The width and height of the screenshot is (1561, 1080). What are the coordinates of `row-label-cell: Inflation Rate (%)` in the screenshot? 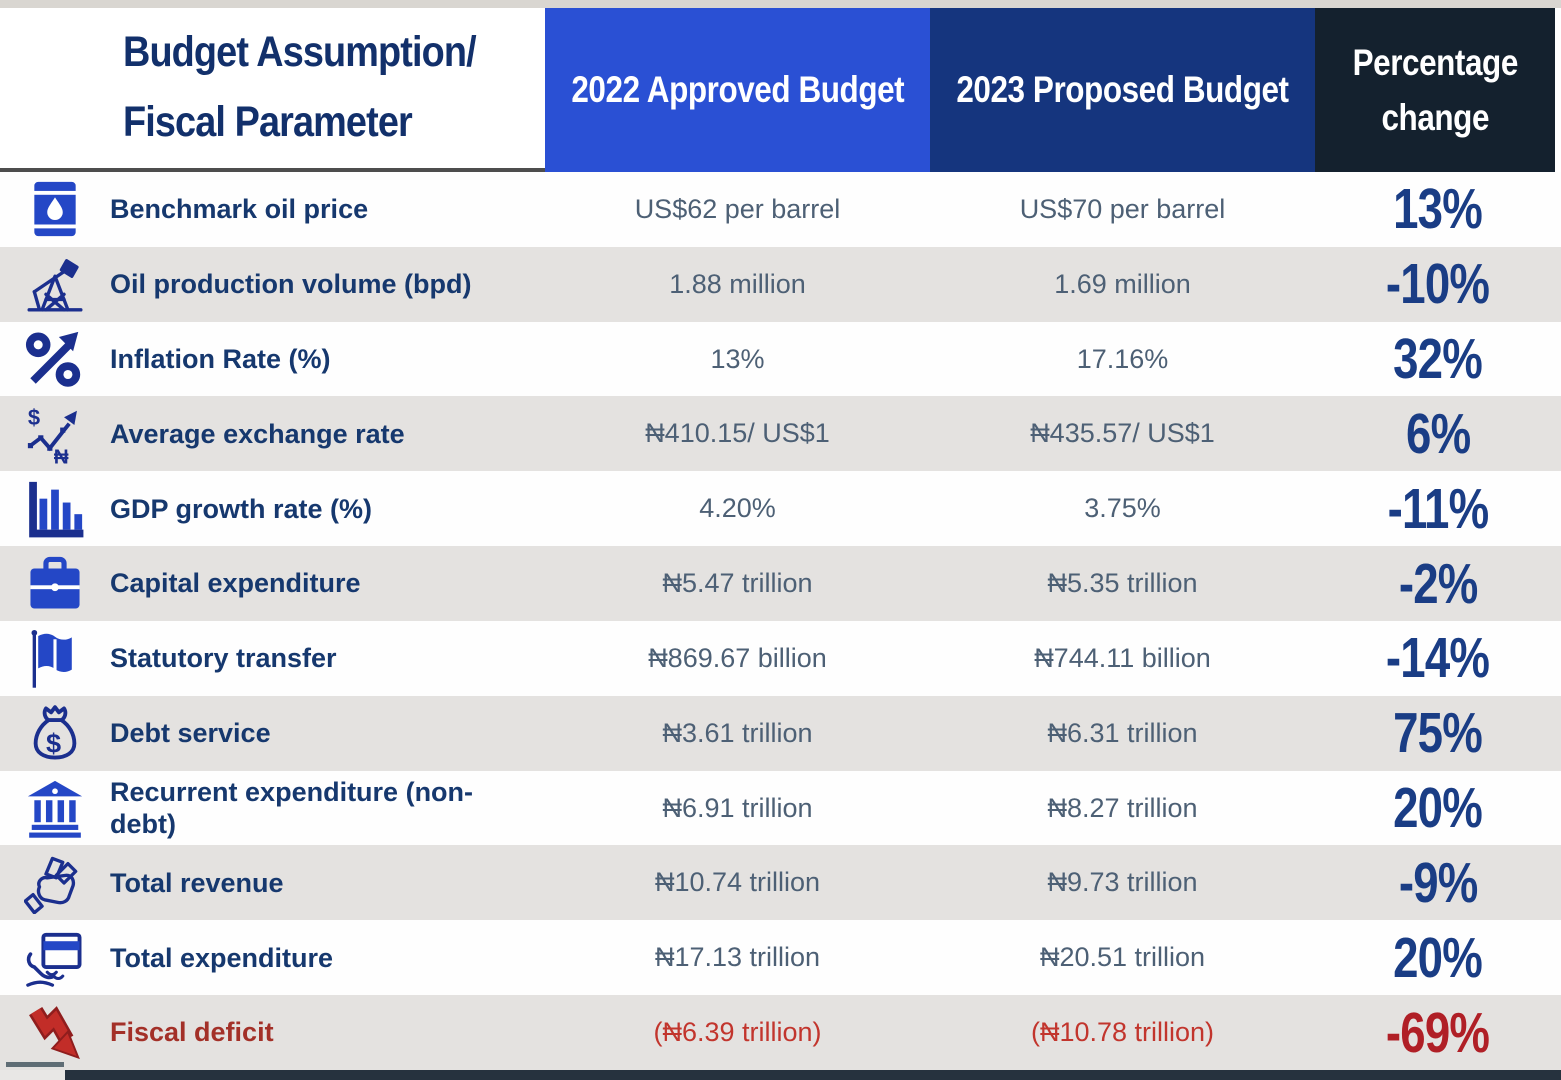 It's located at (327, 359).